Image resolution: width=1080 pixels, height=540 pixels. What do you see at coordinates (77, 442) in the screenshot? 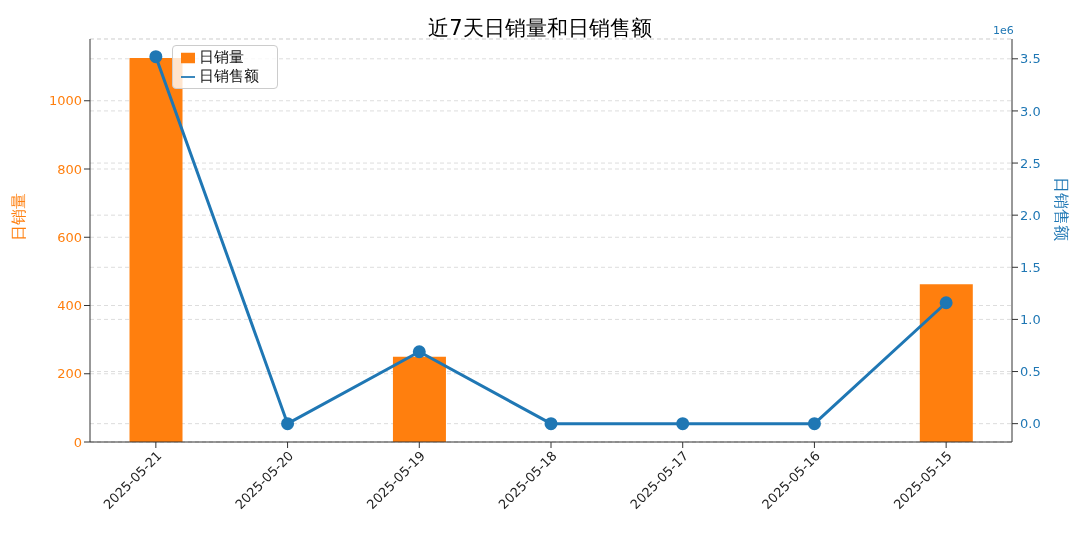
I see `y-tick-label: 0` at bounding box center [77, 442].